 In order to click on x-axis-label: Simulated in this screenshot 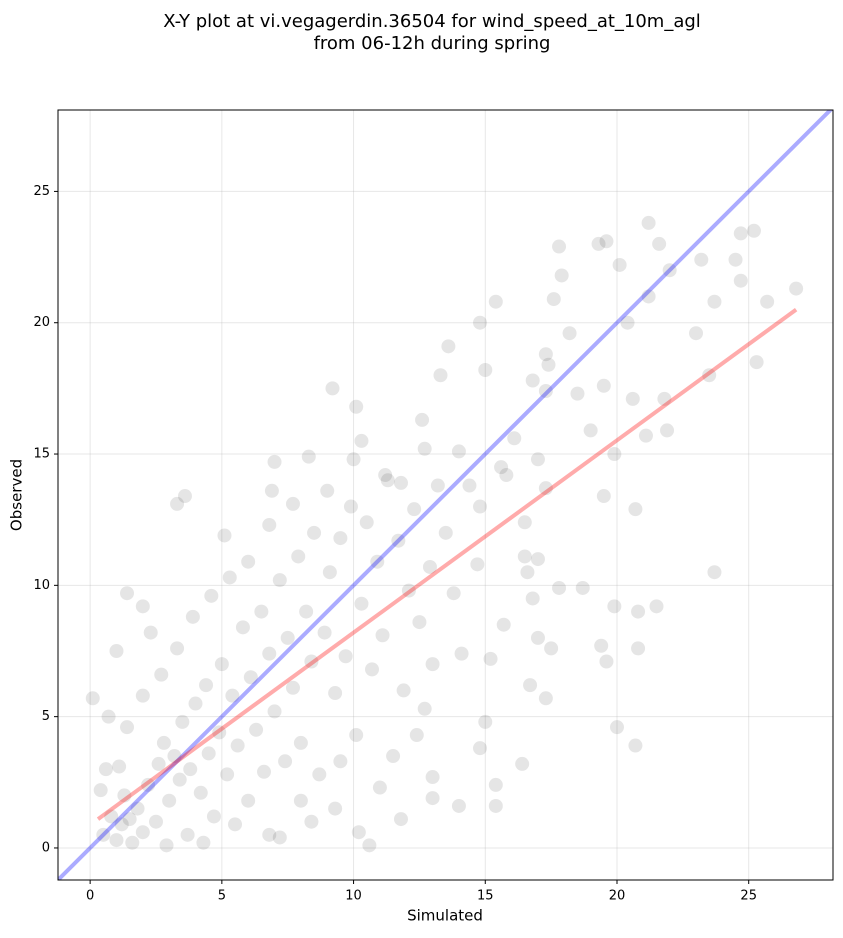, I will do `click(445, 916)`.